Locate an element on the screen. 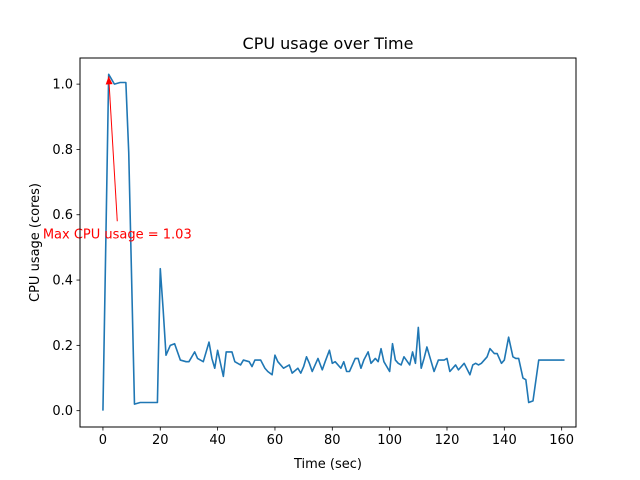  annotation-arrow-head is located at coordinates (109, 80).